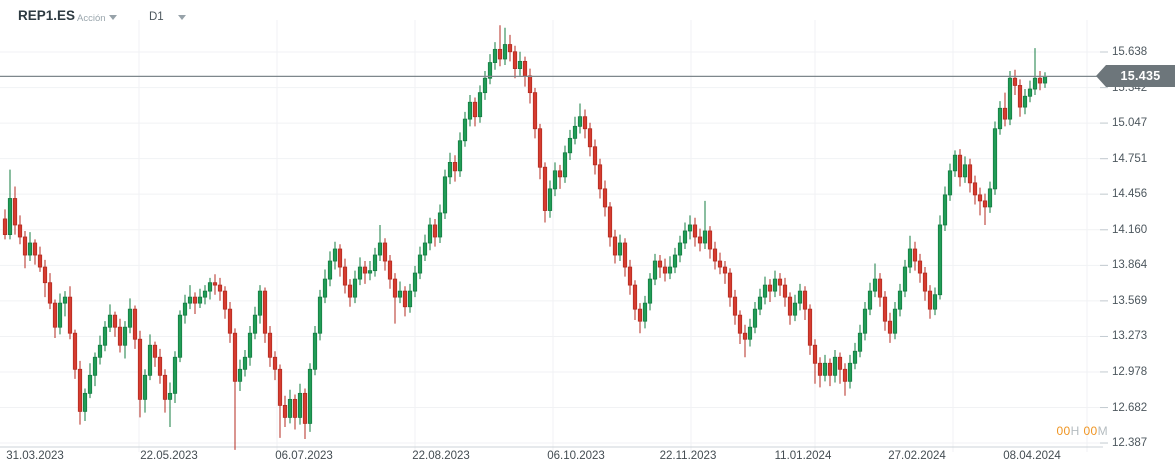 The image size is (1175, 476). Describe the element at coordinates (1075, 431) in the screenshot. I see `countdown-hours-unit: H` at that location.